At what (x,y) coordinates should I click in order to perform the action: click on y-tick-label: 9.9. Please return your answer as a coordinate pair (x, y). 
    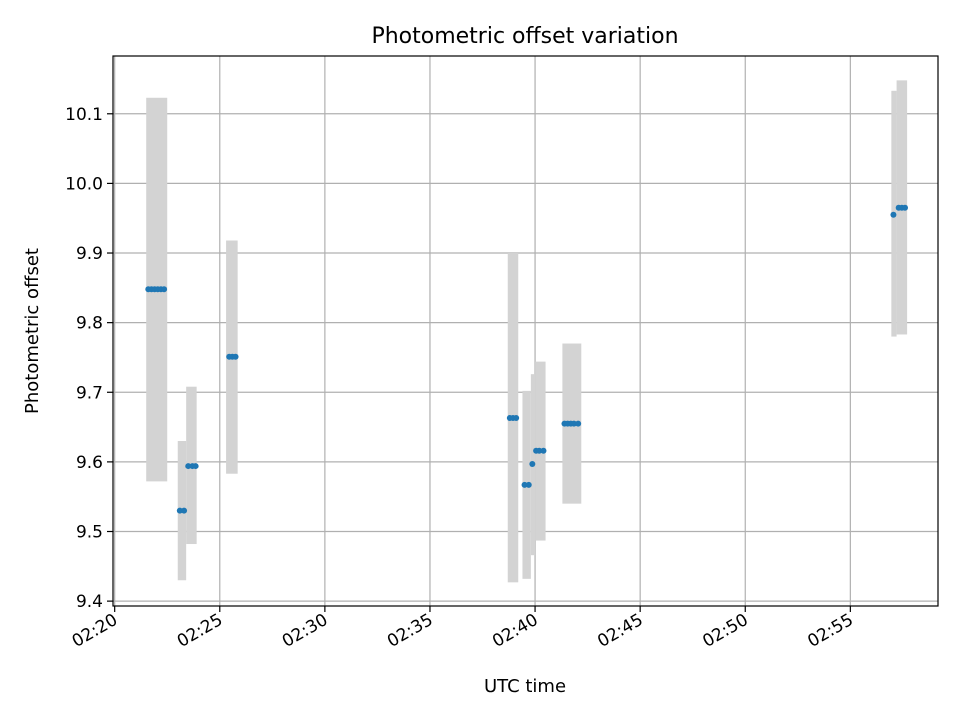
    Looking at the image, I should click on (89, 254).